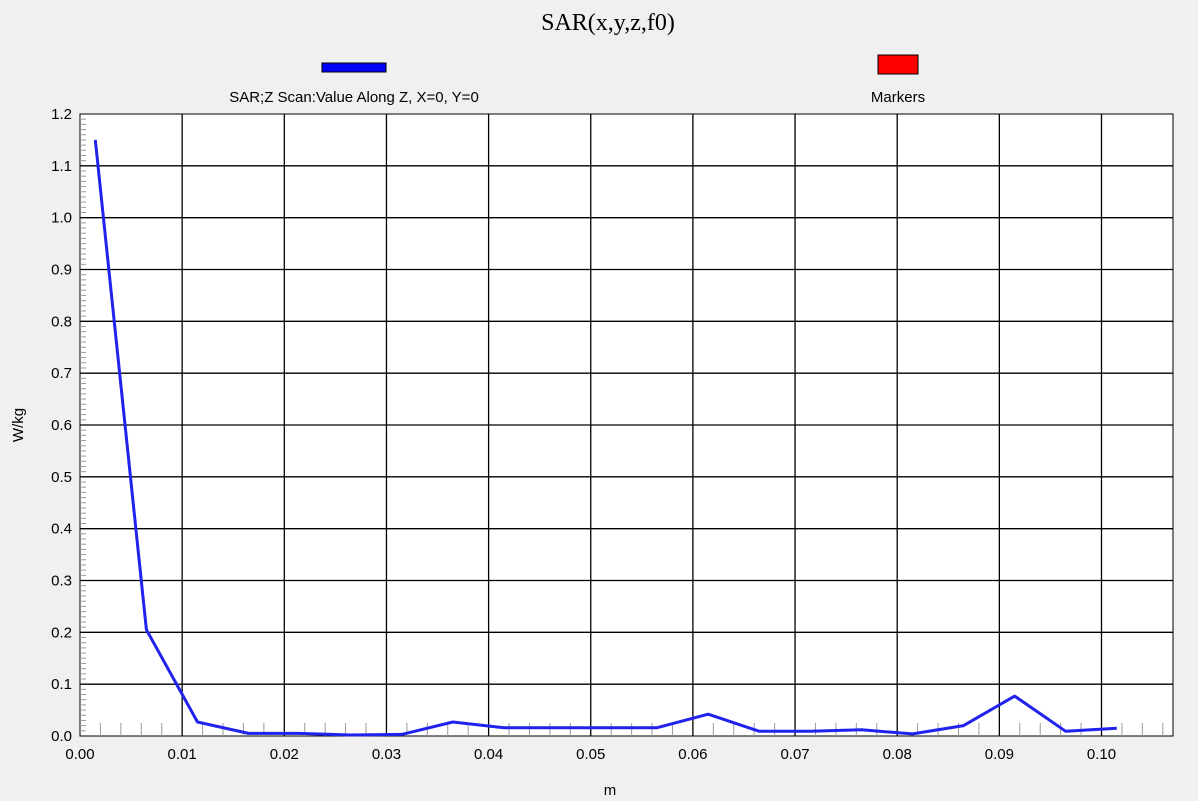 Image resolution: width=1198 pixels, height=801 pixels. I want to click on y-tick-label: 0.5, so click(61, 477).